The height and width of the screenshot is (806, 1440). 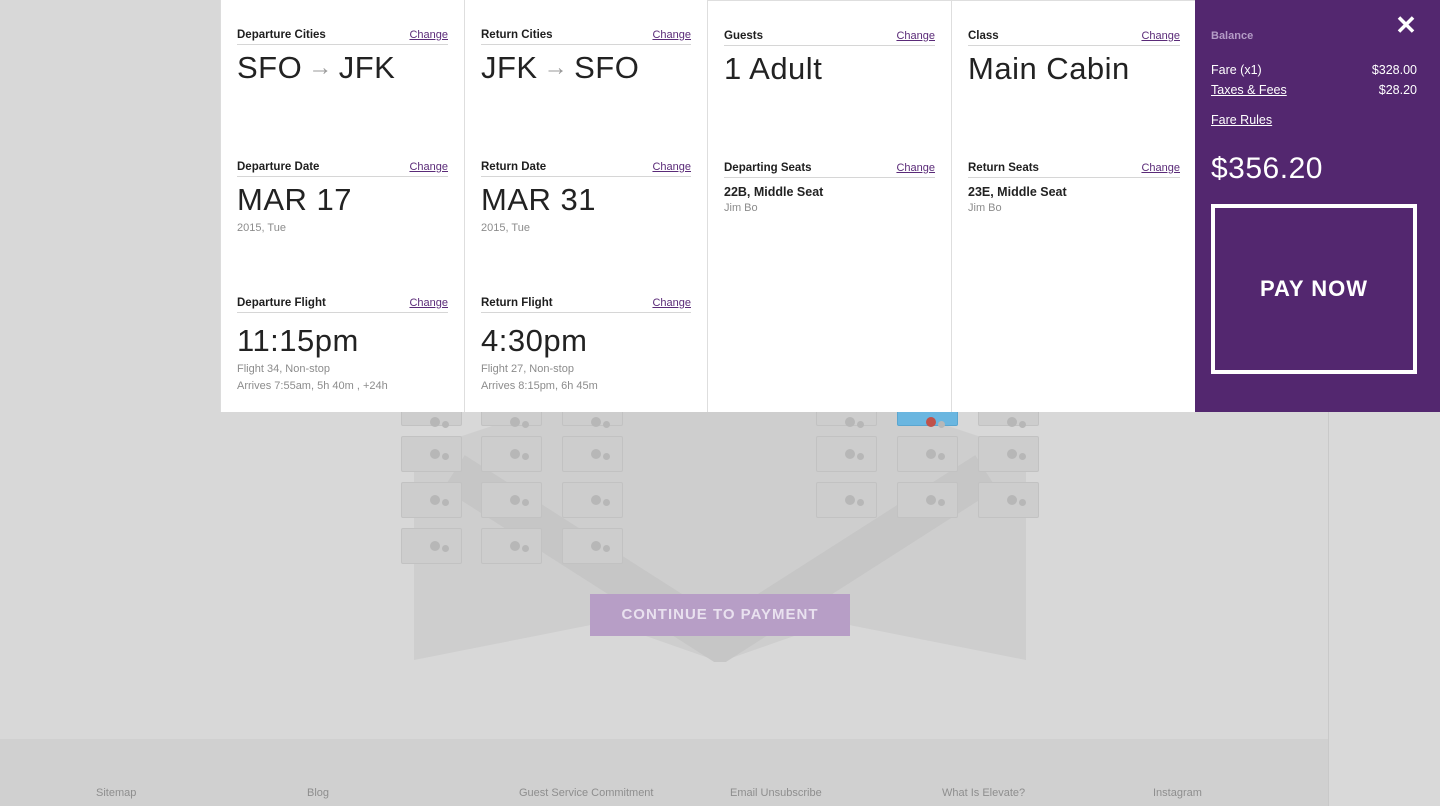 What do you see at coordinates (586, 793) in the screenshot?
I see `footer-link-guest-service: Guest Service Commitment` at bounding box center [586, 793].